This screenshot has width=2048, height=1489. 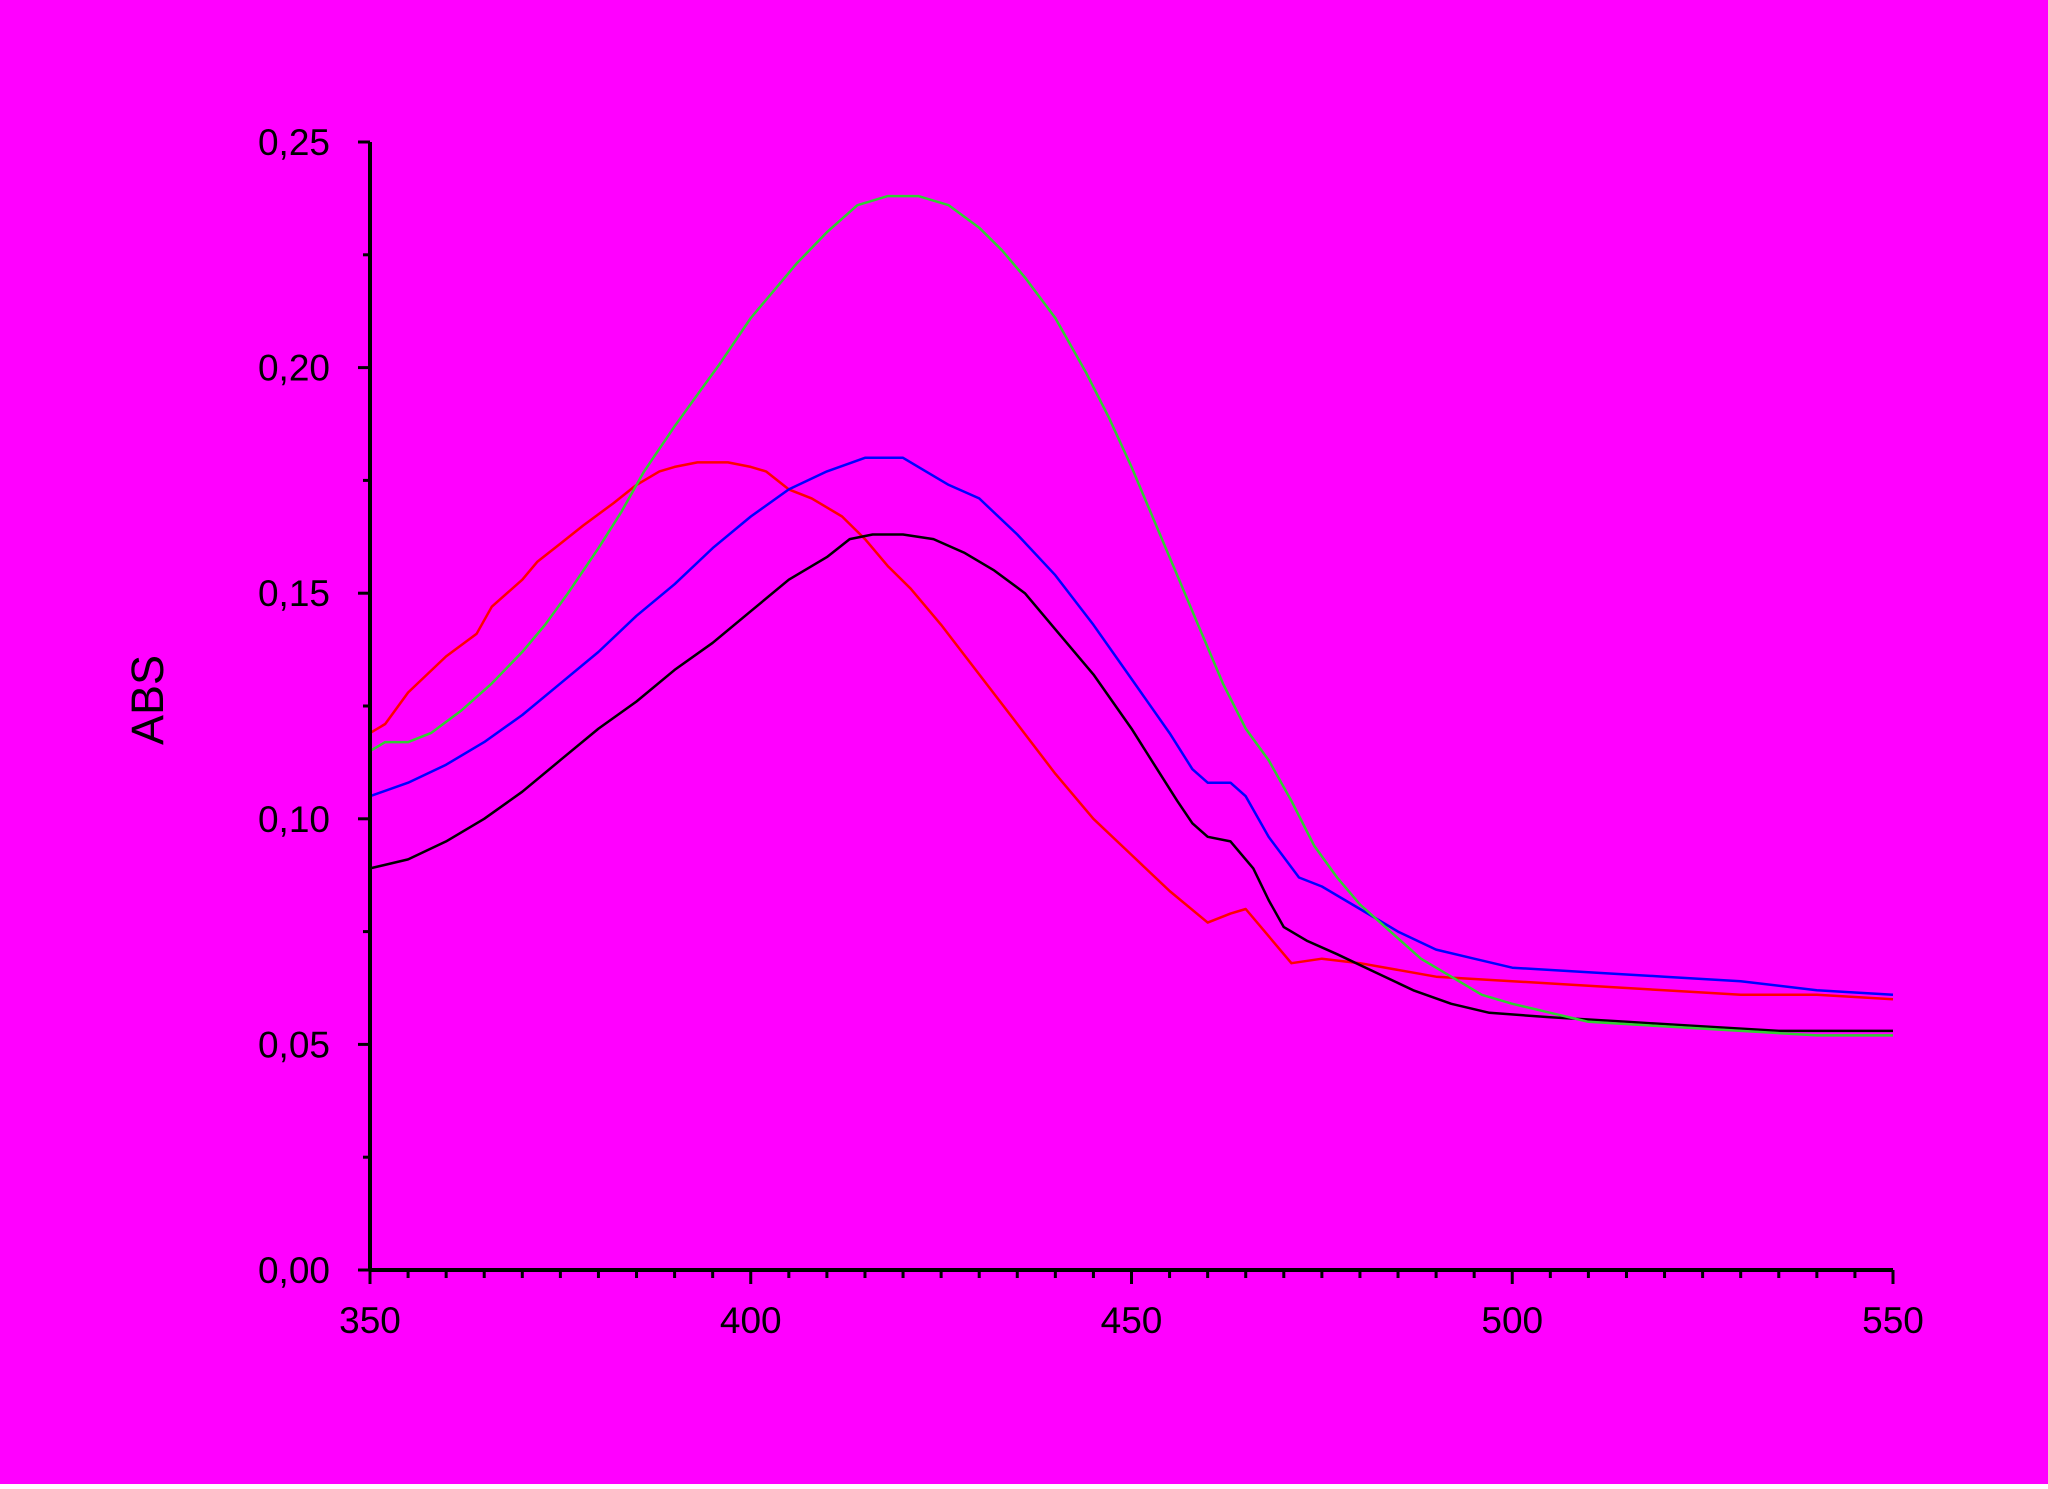 What do you see at coordinates (294, 1044) in the screenshot?
I see `y-tick-label: 0,05` at bounding box center [294, 1044].